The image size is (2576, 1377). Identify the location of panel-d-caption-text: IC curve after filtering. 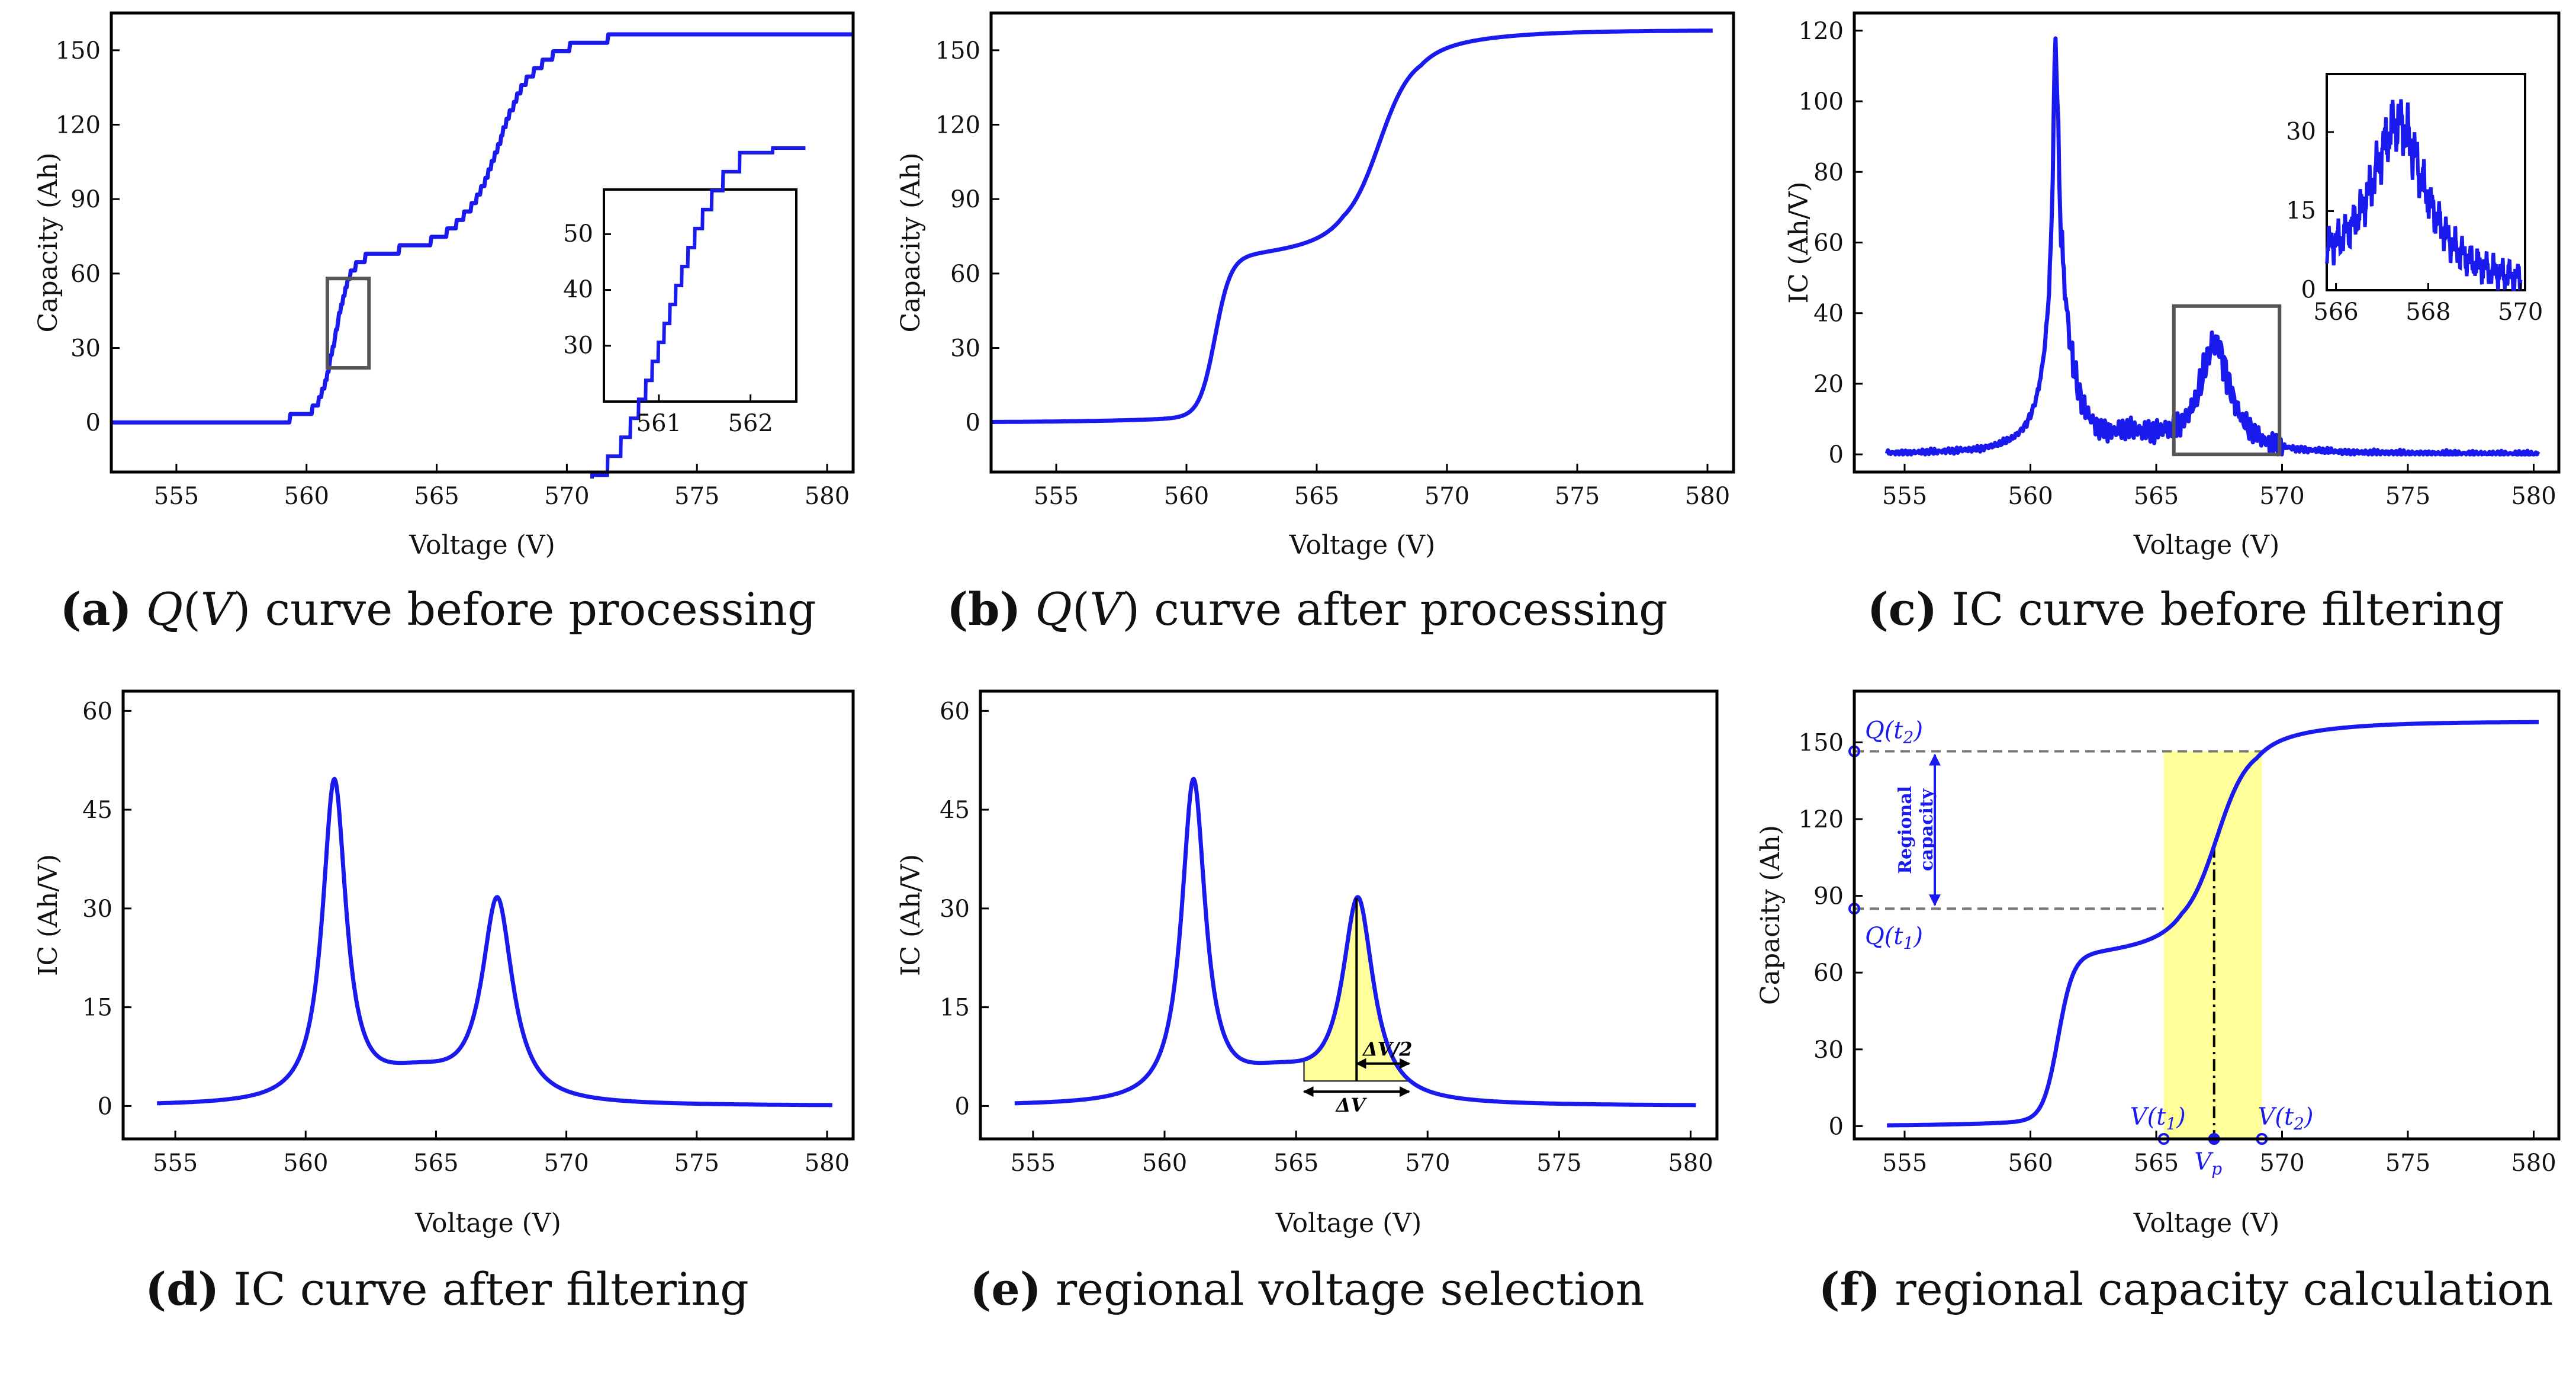
(491, 1289).